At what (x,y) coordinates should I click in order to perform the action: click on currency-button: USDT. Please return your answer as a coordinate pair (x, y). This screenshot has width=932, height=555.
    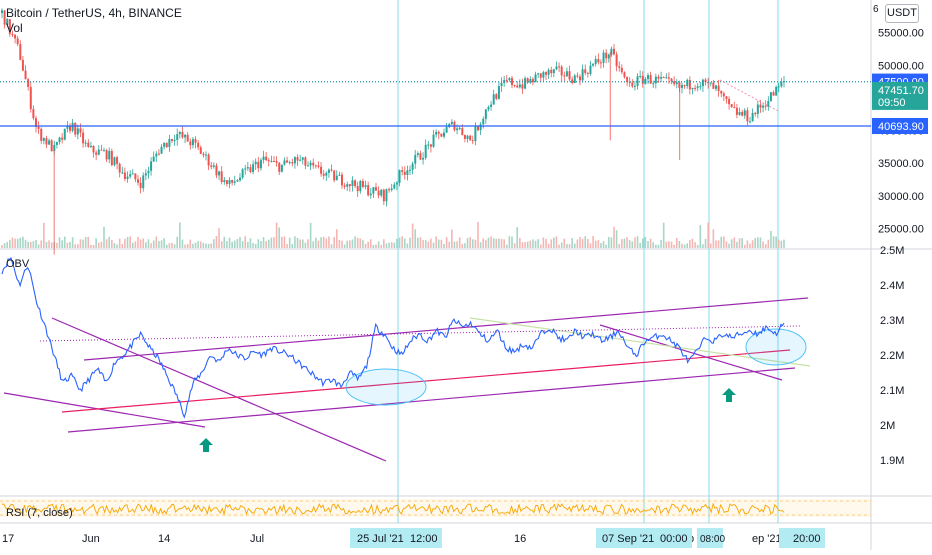
    Looking at the image, I should click on (902, 13).